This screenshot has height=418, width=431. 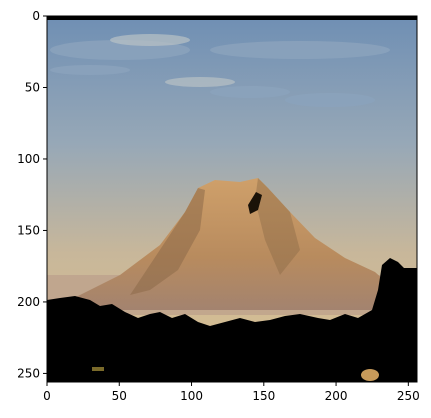 I want to click on y-tick-label: 200, so click(x=28, y=302).